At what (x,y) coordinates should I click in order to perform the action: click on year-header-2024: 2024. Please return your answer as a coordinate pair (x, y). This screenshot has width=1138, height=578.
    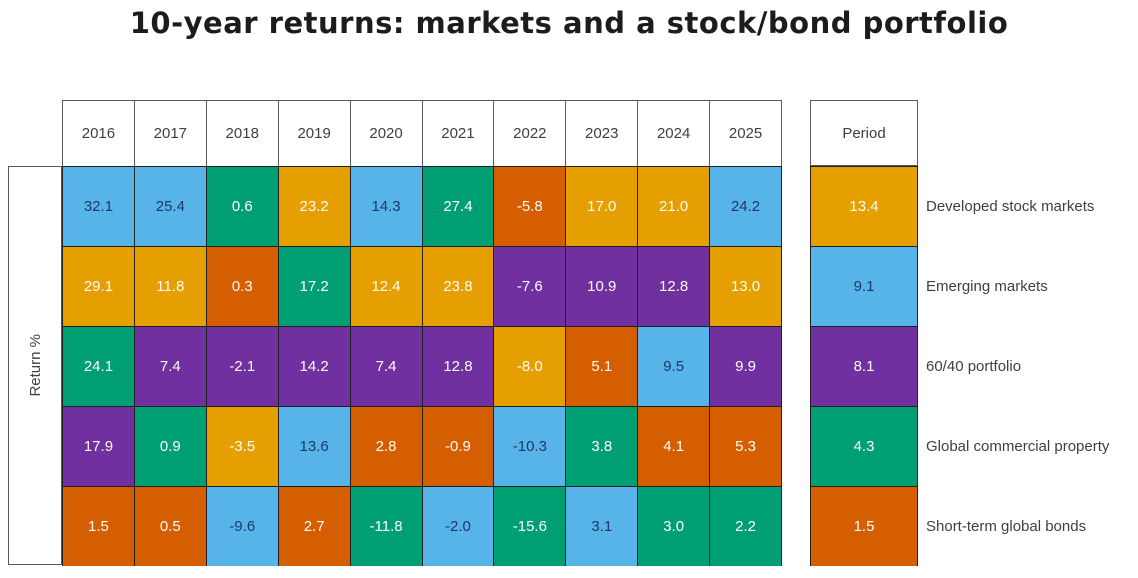
    Looking at the image, I should click on (673, 133).